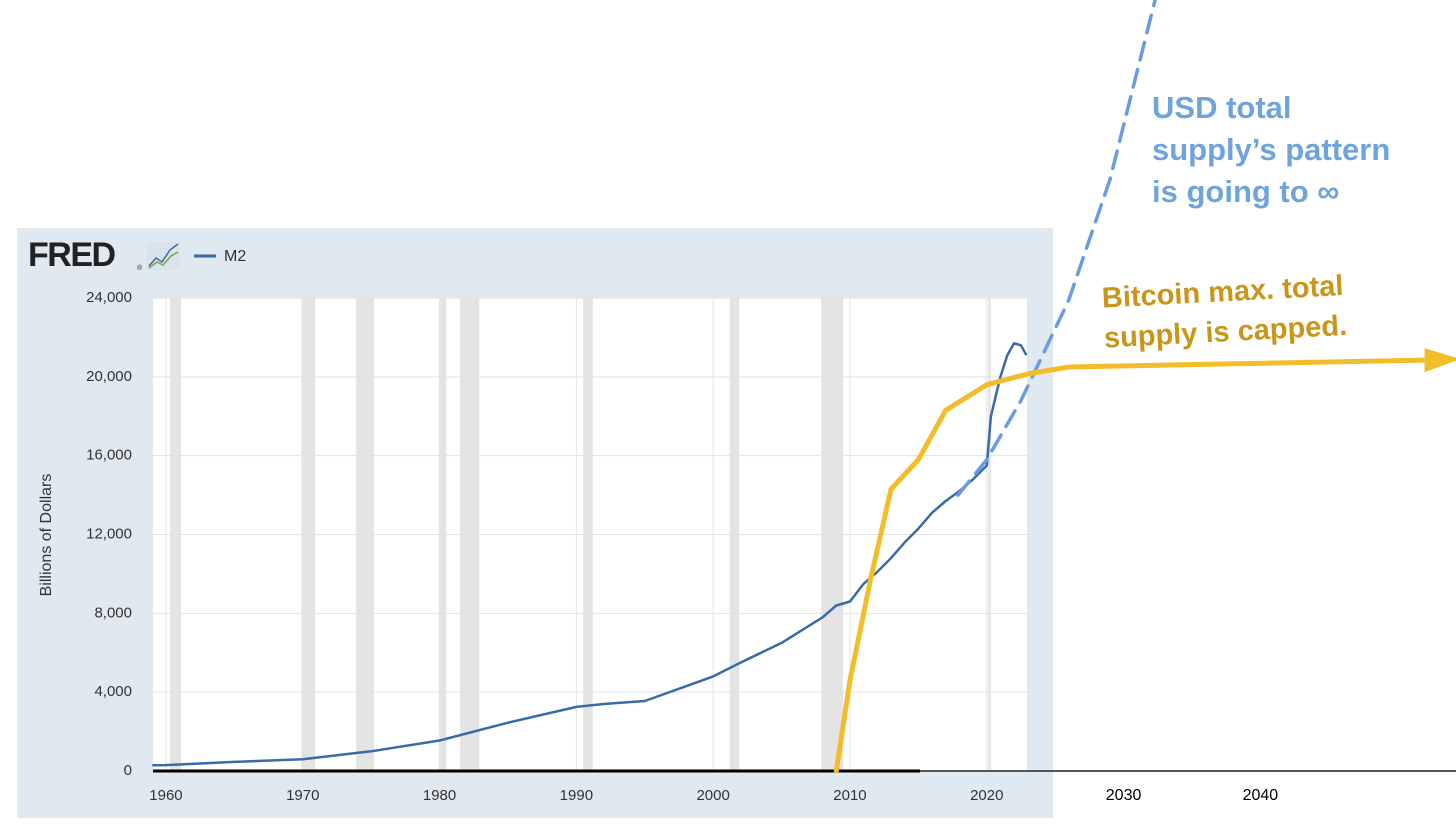 Image resolution: width=1456 pixels, height=834 pixels. I want to click on legend-label: M2, so click(235, 256).